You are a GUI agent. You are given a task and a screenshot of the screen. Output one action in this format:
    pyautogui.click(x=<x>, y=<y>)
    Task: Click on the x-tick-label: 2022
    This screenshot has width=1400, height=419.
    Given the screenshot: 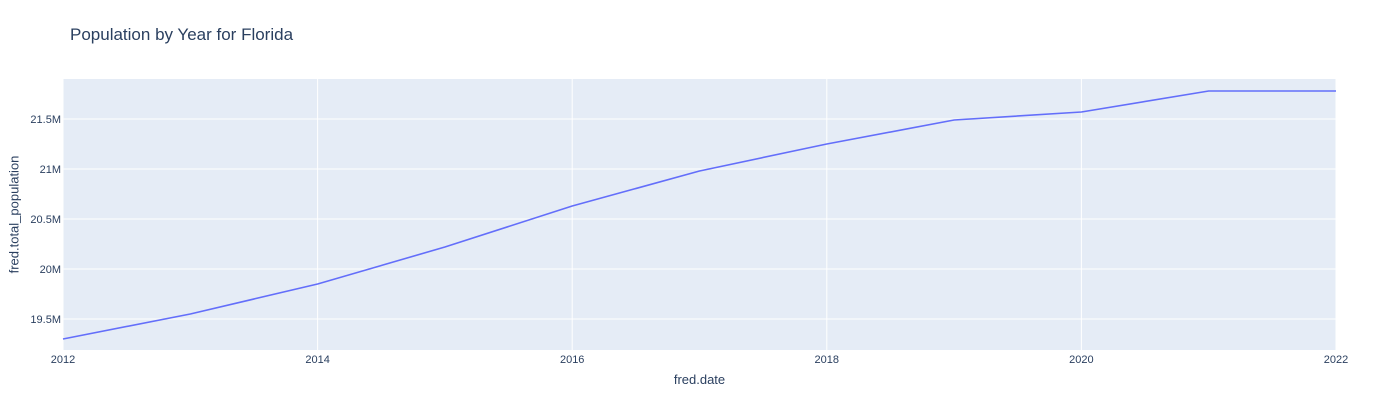 What is the action you would take?
    pyautogui.click(x=1336, y=360)
    